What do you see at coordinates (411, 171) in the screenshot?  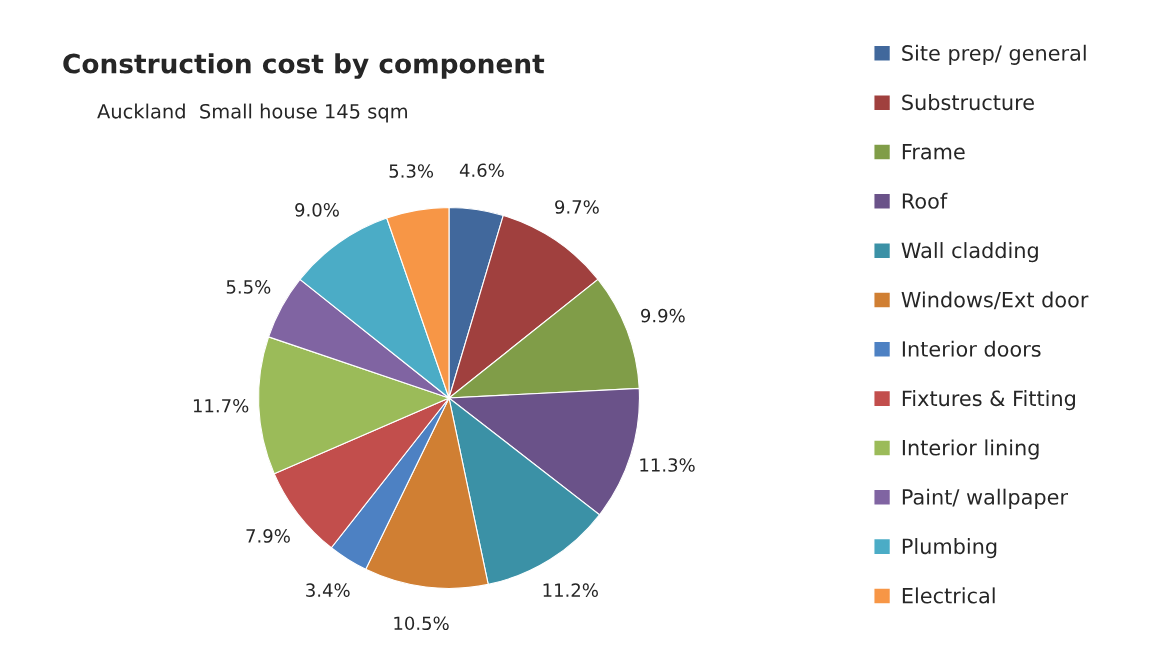 I see `data-label: 5.3%` at bounding box center [411, 171].